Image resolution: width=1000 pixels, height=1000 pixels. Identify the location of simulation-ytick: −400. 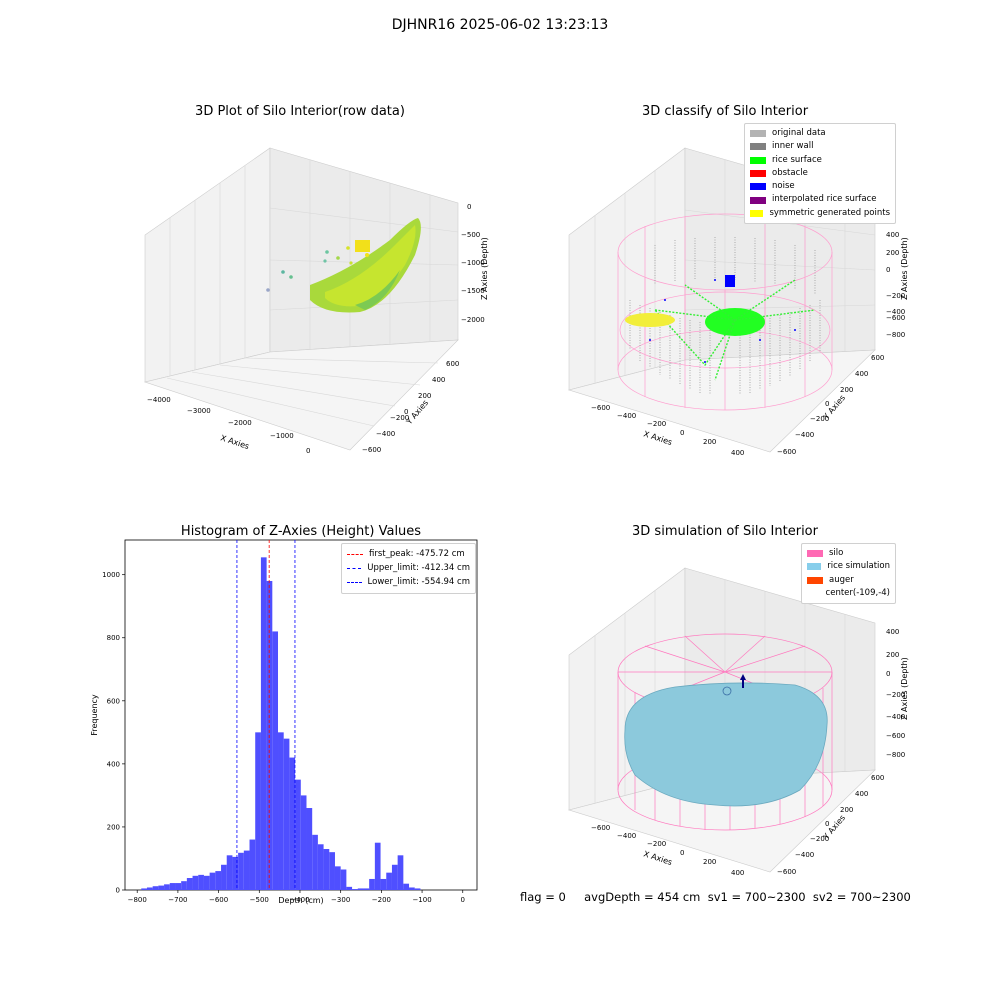
(804, 855).